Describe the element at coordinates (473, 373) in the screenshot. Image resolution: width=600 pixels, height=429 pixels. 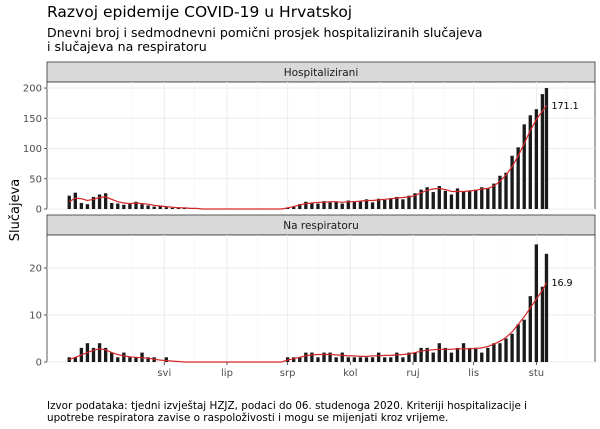
I see `x-tick-label: lis` at that location.